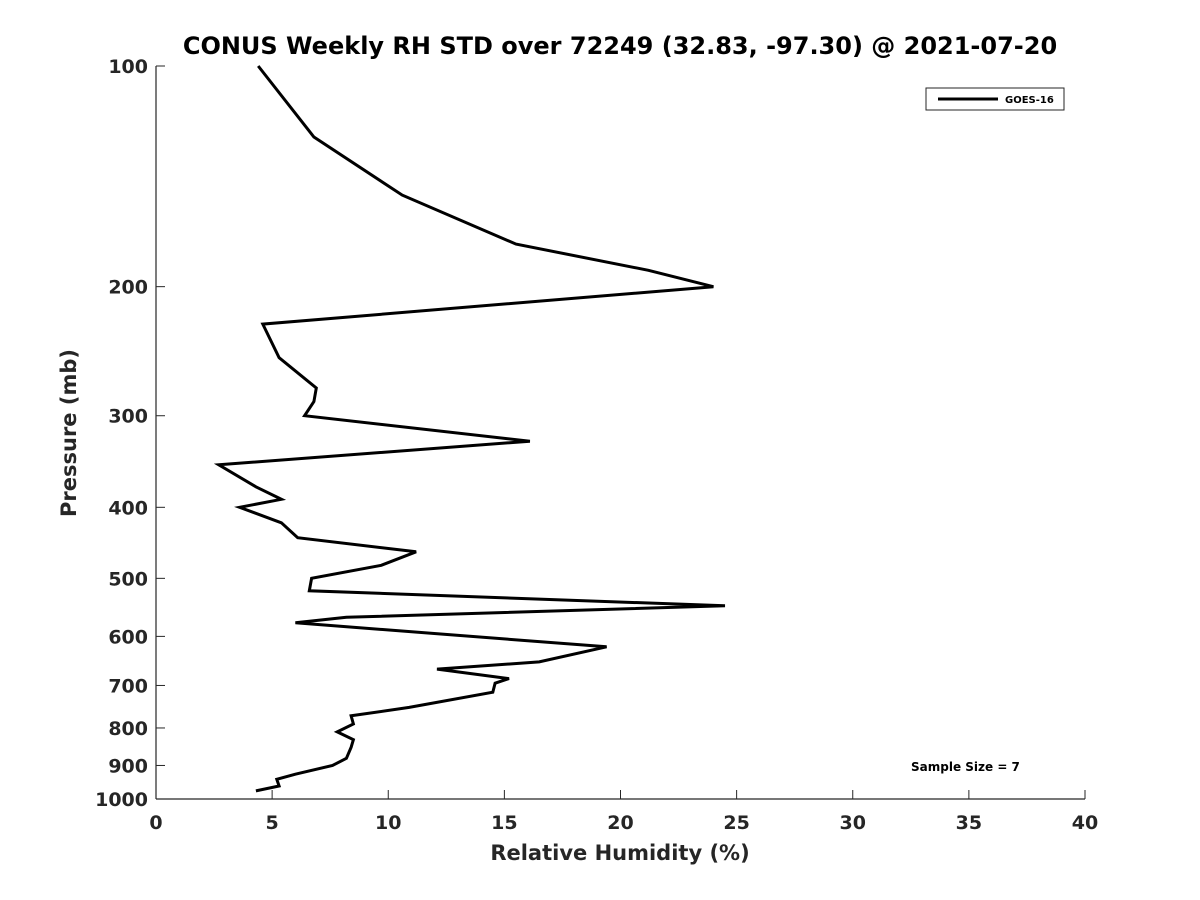  What do you see at coordinates (388, 823) in the screenshot?
I see `x-tick-label: 10` at bounding box center [388, 823].